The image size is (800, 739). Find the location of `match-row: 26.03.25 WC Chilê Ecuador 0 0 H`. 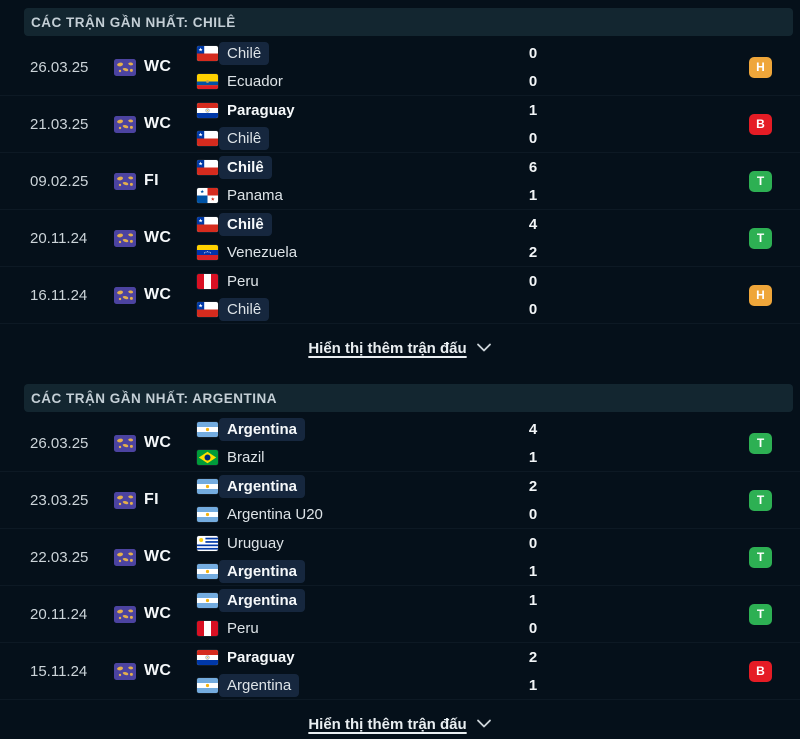

match-row: 26.03.25 WC Chilê Ecuador 0 0 H is located at coordinates (400, 67).